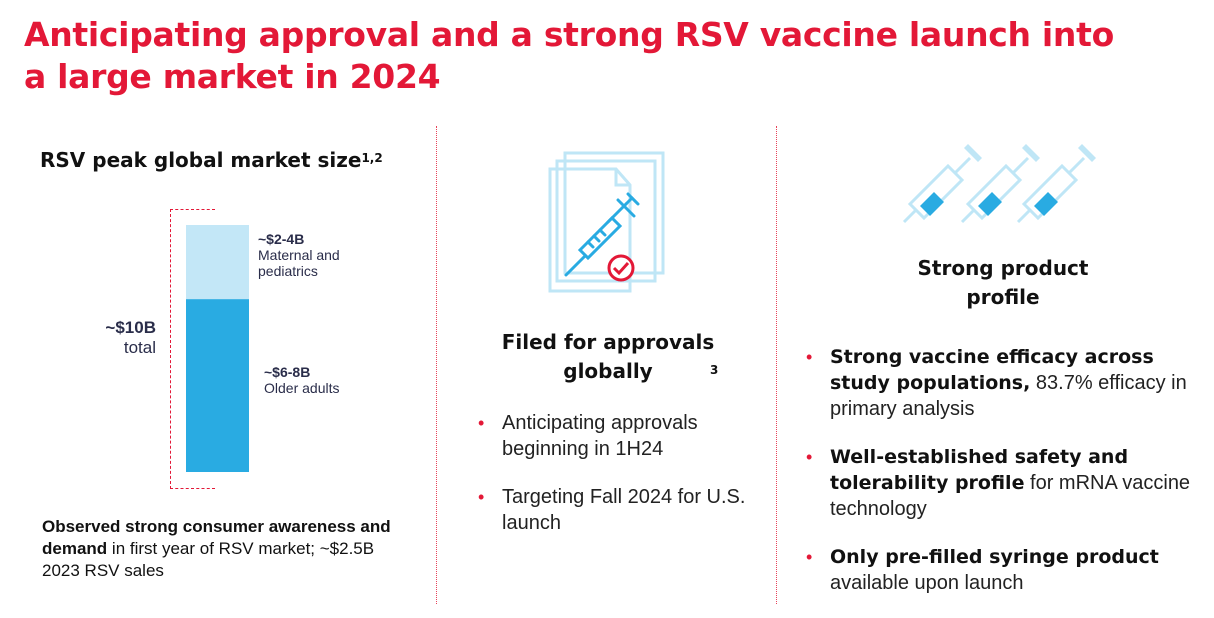  I want to click on syringes-icon, so click(1000, 183).